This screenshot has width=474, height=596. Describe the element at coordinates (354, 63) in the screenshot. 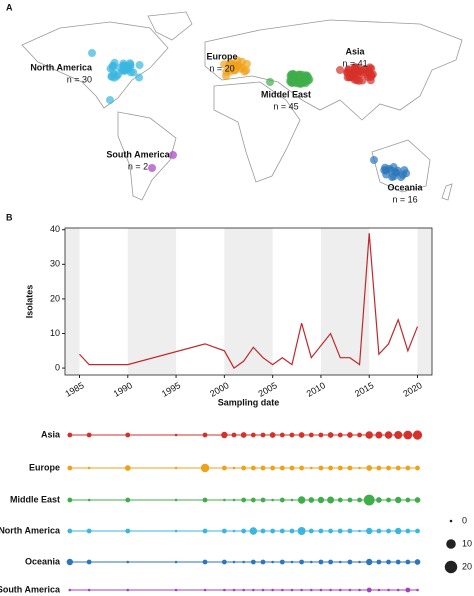

I see `region-count: n = 41` at that location.